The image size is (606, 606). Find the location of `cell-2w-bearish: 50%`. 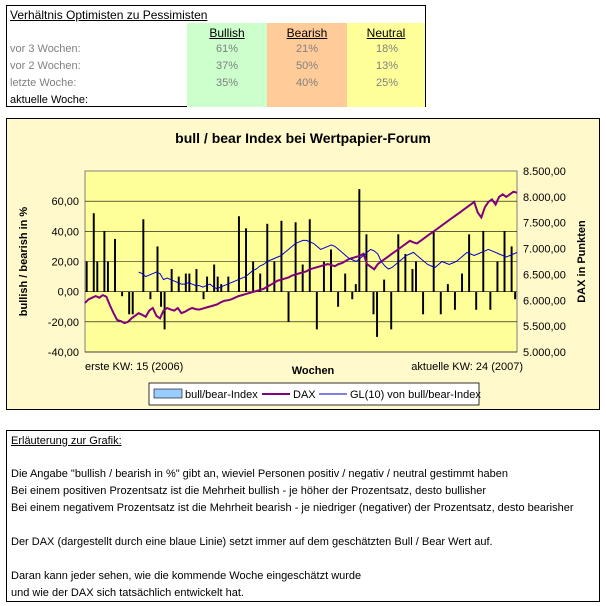

cell-2w-bearish: 50% is located at coordinates (307, 66).